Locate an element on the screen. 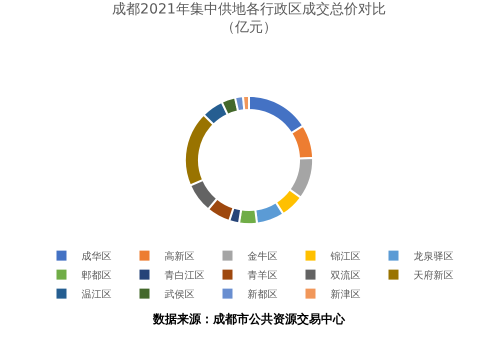  source-note: 数据来源：成都市公共资源交易中心 is located at coordinates (249, 319).